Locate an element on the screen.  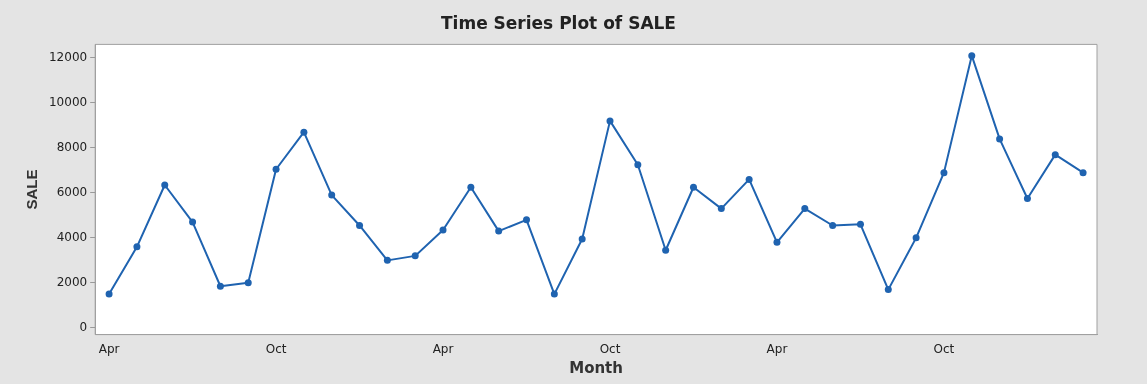
y-tick-label: 4000 is located at coordinates (72, 236).